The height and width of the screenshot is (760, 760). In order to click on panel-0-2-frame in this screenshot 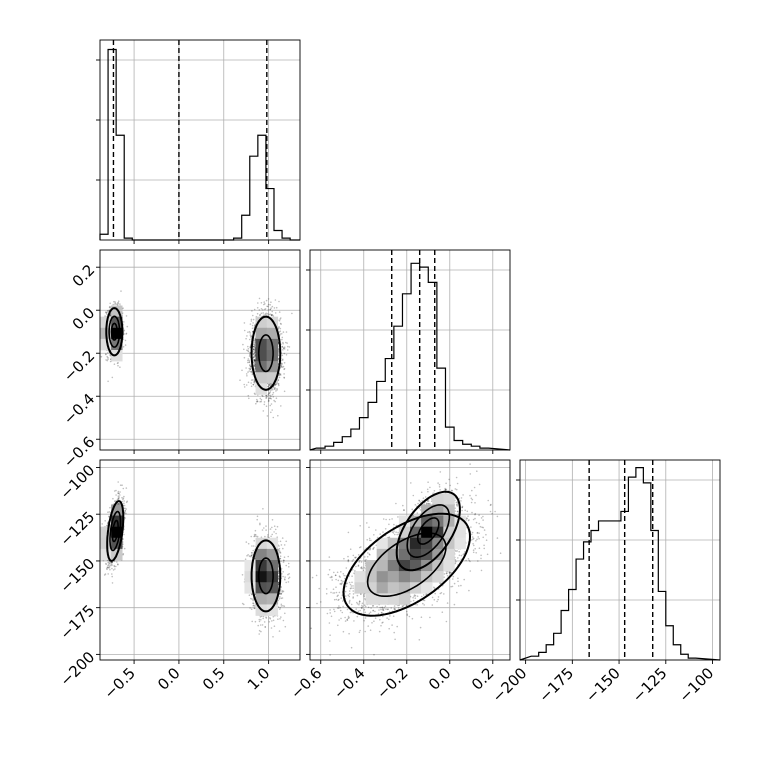, I will do `click(200, 560)`.